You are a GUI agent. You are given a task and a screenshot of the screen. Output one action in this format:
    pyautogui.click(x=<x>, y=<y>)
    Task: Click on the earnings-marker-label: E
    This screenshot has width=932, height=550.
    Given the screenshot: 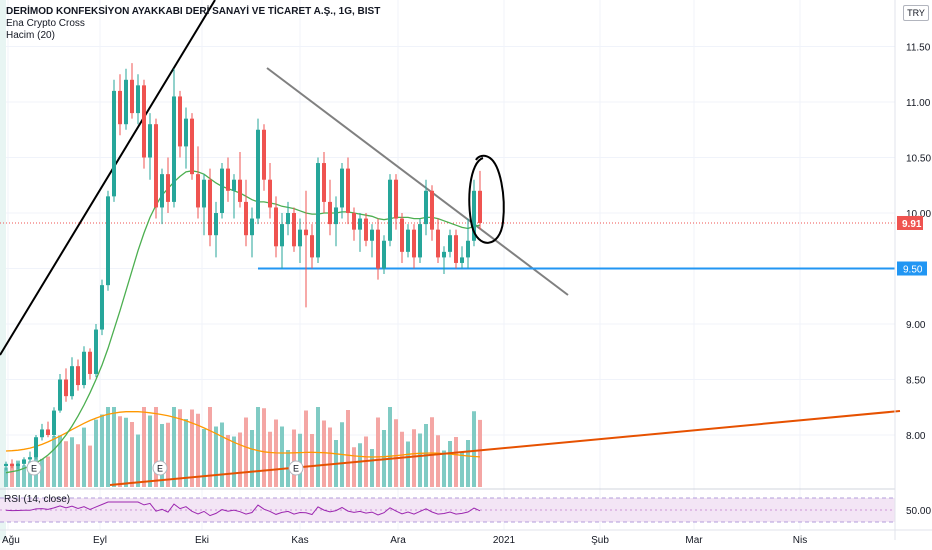 What is the action you would take?
    pyautogui.click(x=34, y=469)
    